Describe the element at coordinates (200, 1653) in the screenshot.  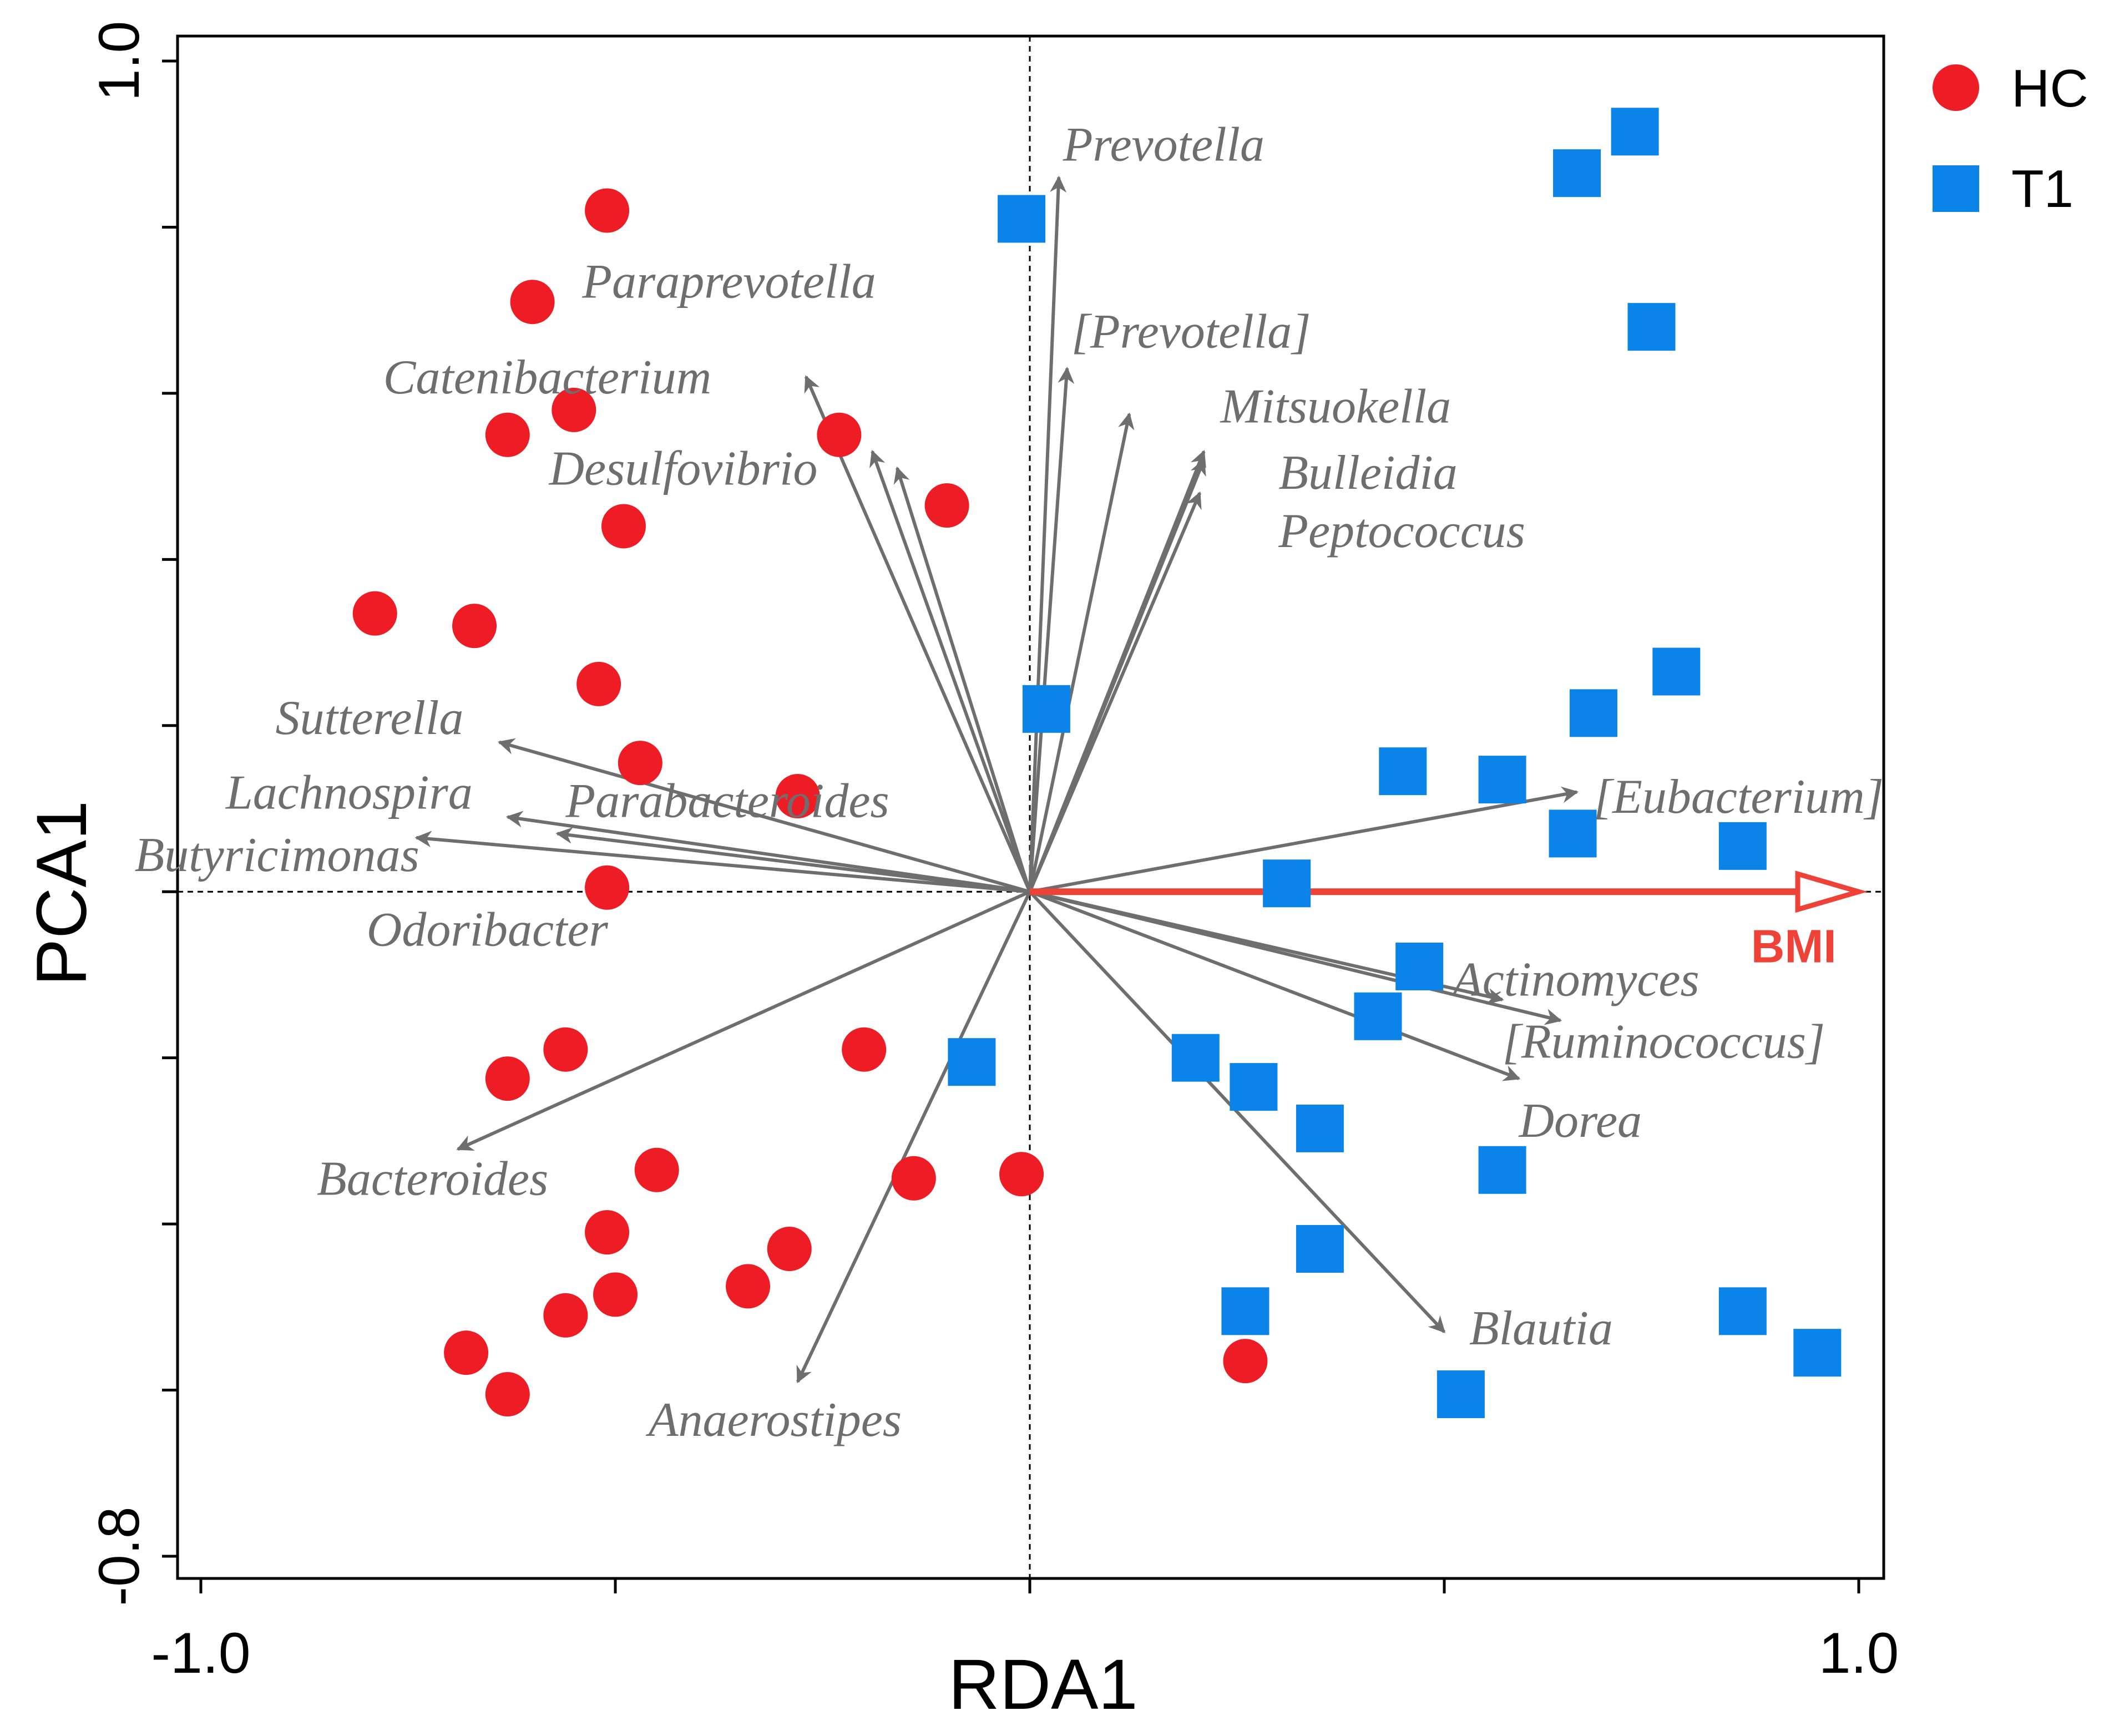
I see `x-tick-label: -1.0` at that location.